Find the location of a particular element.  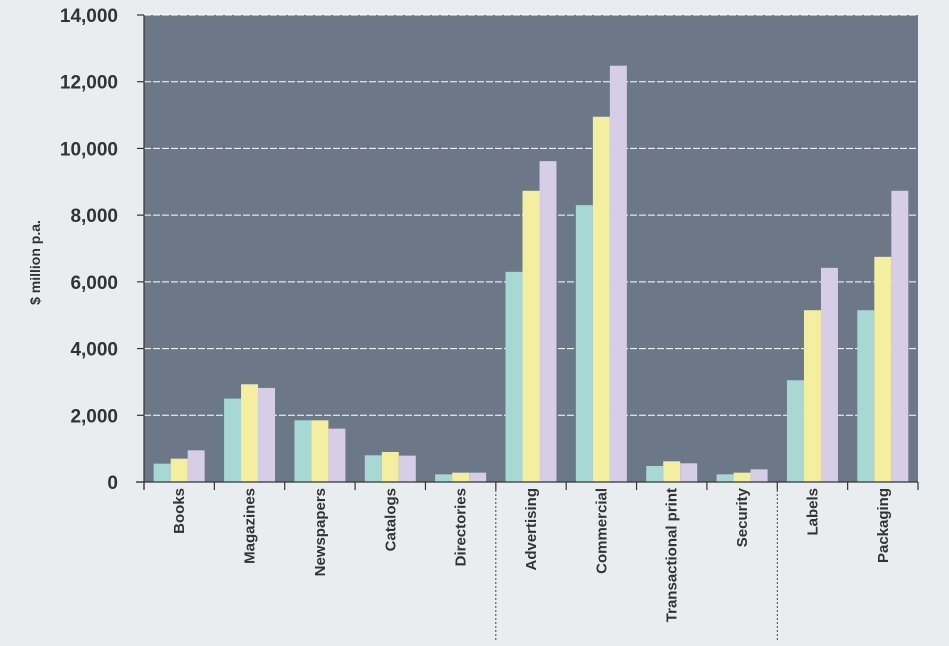

x-tick-label: Advertising is located at coordinates (531, 529).